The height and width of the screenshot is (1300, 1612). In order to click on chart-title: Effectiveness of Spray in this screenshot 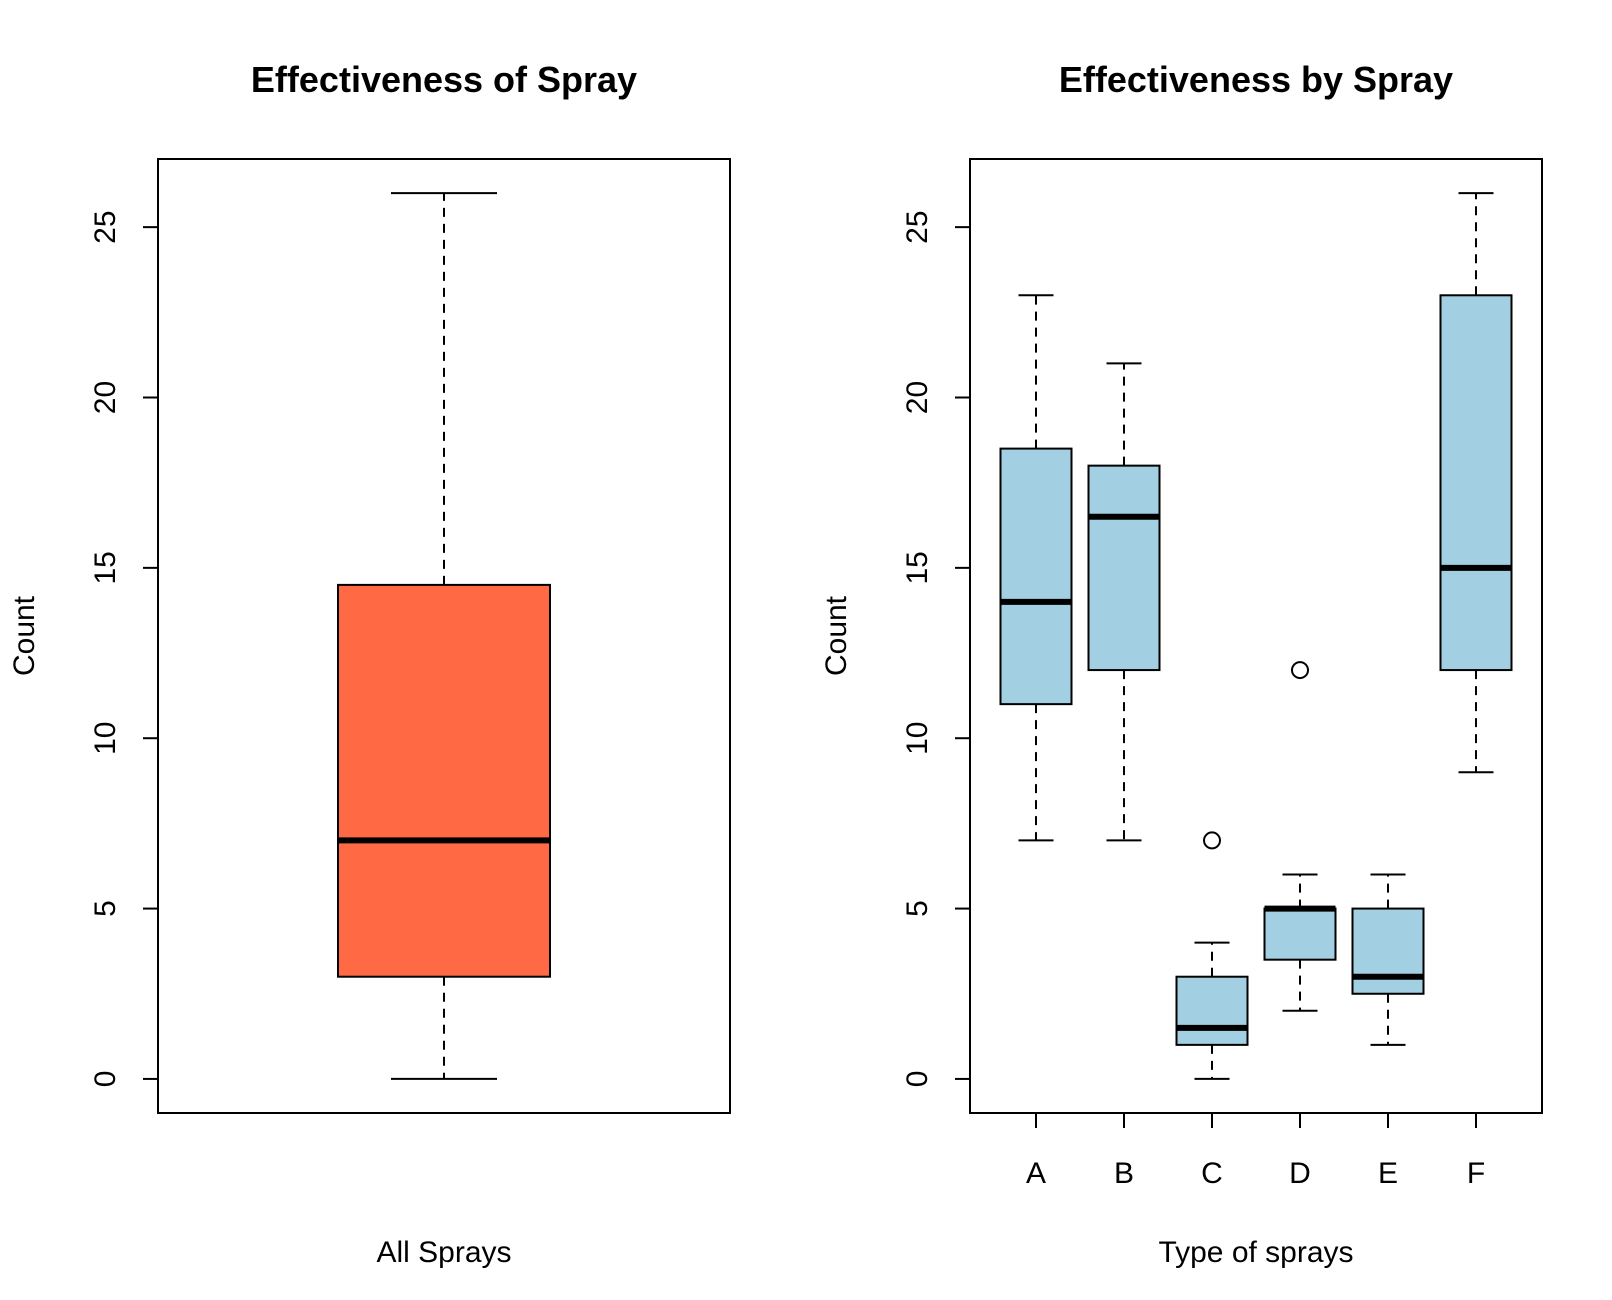, I will do `click(444, 79)`.